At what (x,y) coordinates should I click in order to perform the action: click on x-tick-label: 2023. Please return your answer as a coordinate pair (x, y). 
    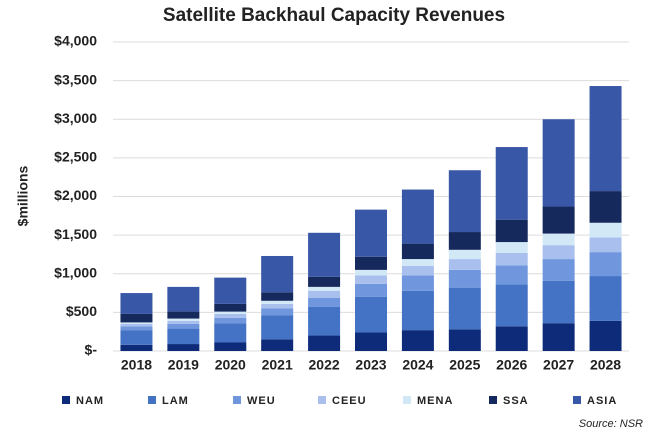
    Looking at the image, I should click on (370, 365).